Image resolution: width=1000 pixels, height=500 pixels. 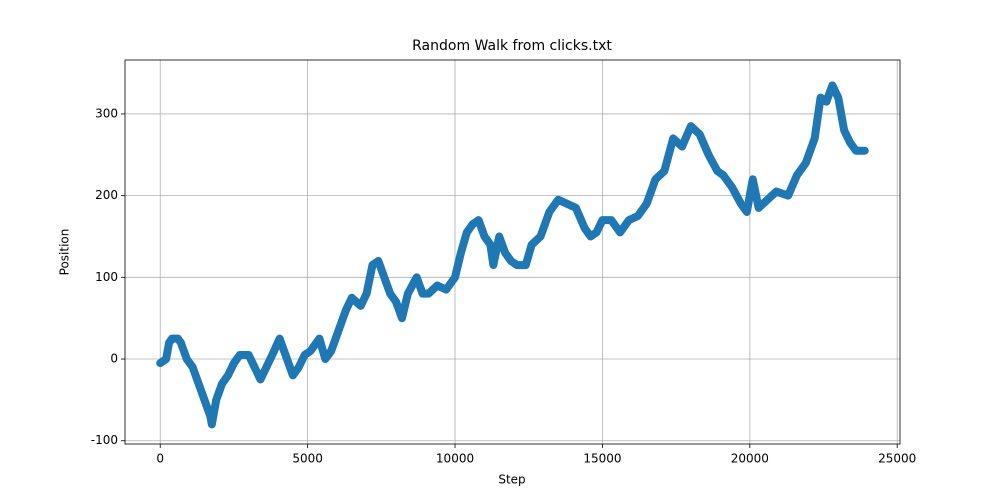 What do you see at coordinates (897, 459) in the screenshot?
I see `x-tick-label: 25000` at bounding box center [897, 459].